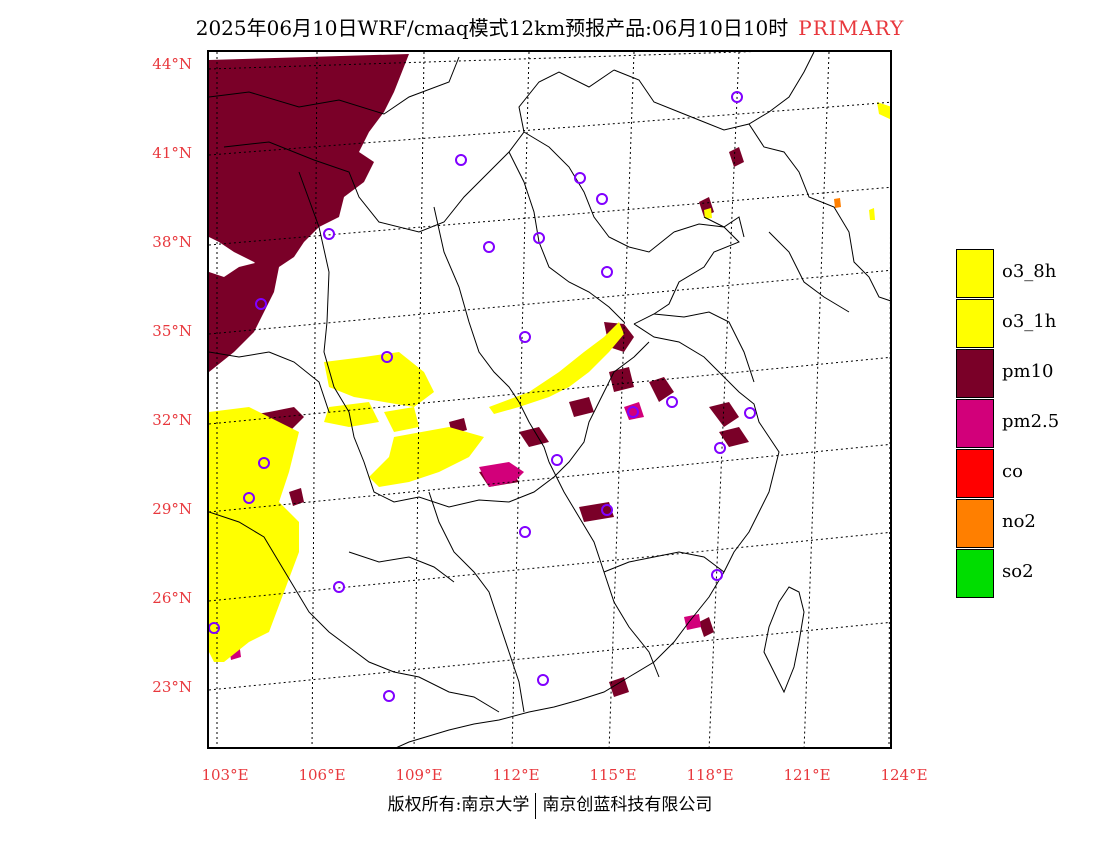  What do you see at coordinates (1031, 421) in the screenshot?
I see `legend-label: pm2.5` at bounding box center [1031, 421].